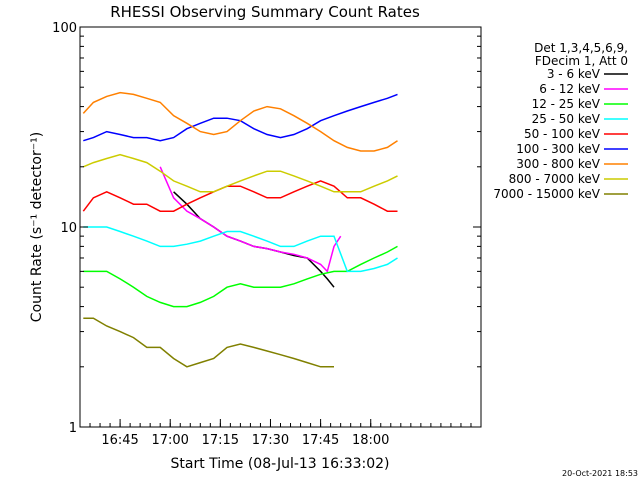 Image resolution: width=640 pixels, height=480 pixels. I want to click on x-axis: 16:45 17:00 17:15 17:30 17:45 18:00, so click(280, 433).